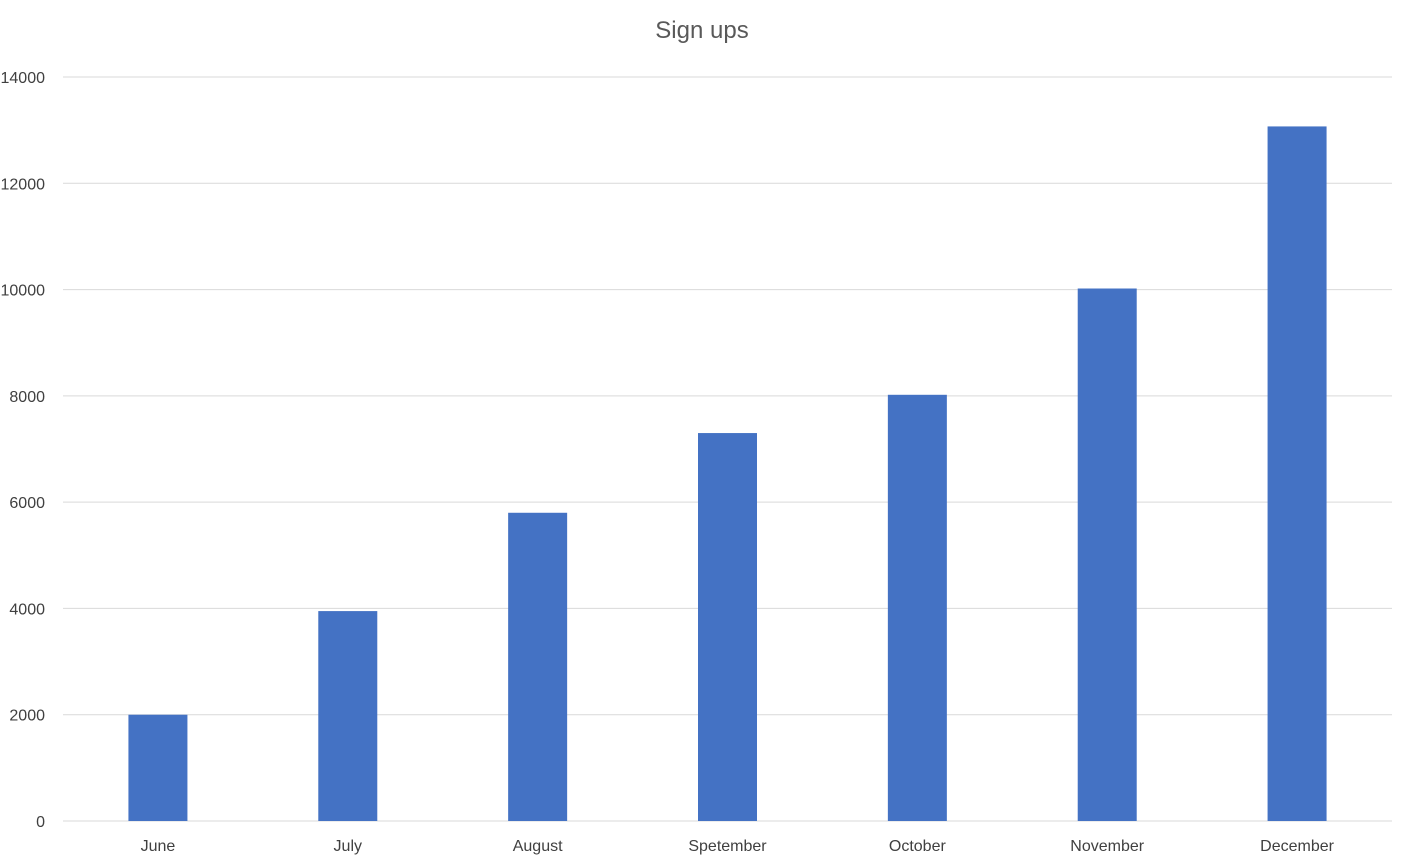 The height and width of the screenshot is (864, 1406). What do you see at coordinates (27, 716) in the screenshot?
I see `y-tick-label: 2000` at bounding box center [27, 716].